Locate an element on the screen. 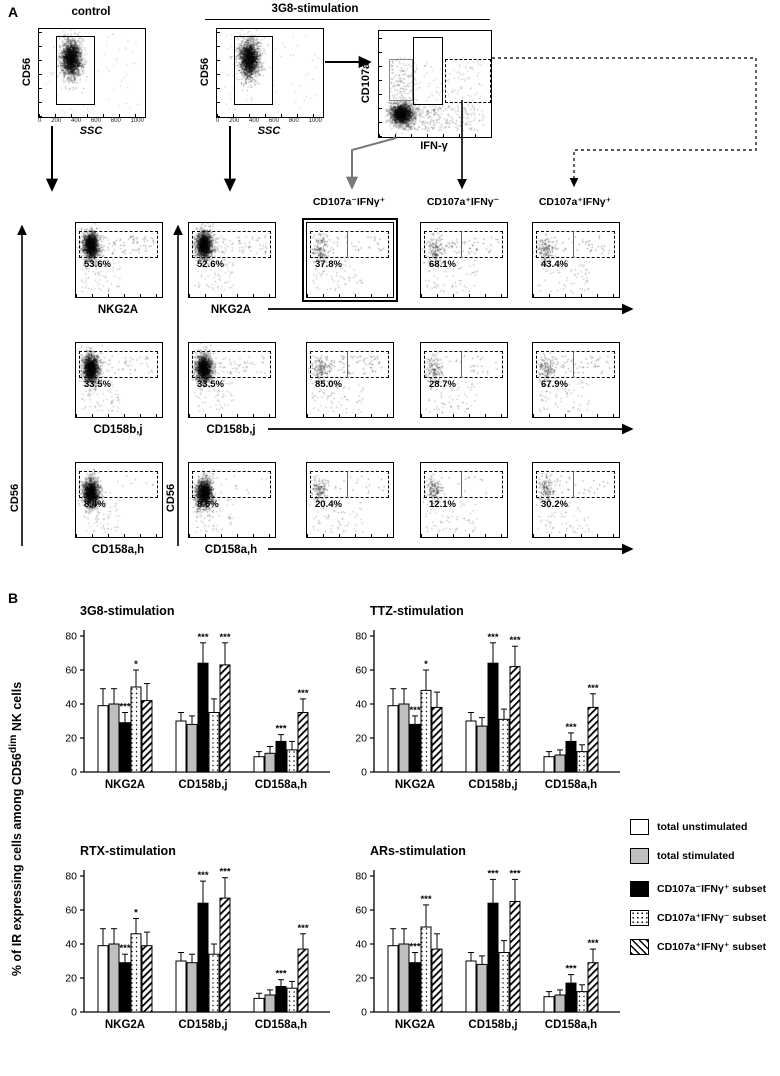 The height and width of the screenshot is (1076, 780). gate-percentage: 43.4% is located at coordinates (554, 264).